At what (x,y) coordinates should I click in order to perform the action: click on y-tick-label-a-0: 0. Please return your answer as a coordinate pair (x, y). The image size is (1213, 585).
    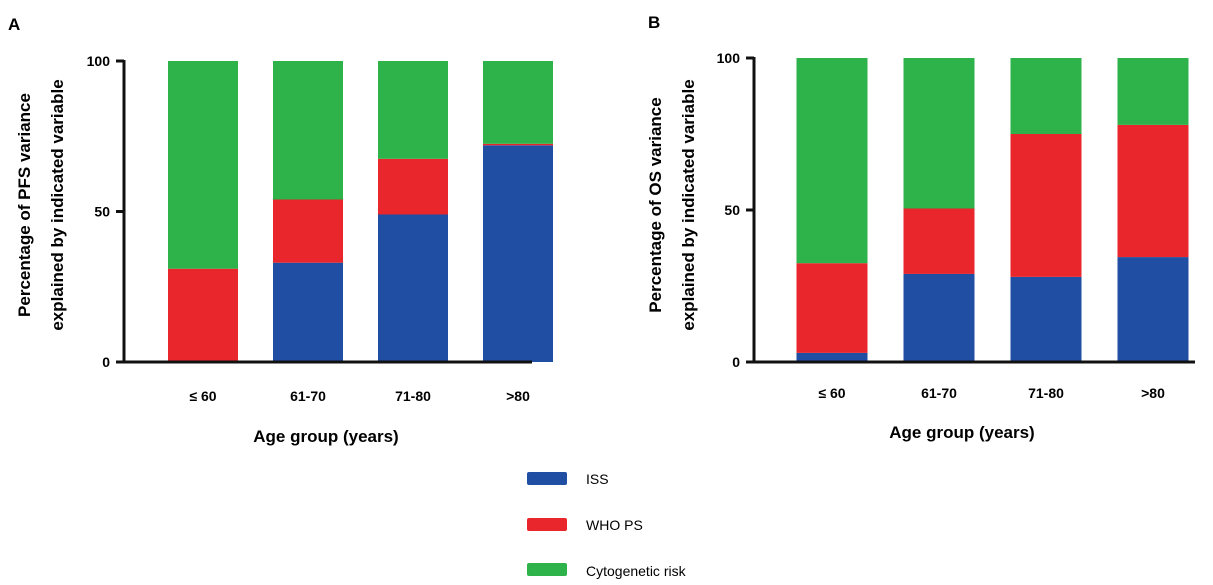
    Looking at the image, I should click on (106, 362).